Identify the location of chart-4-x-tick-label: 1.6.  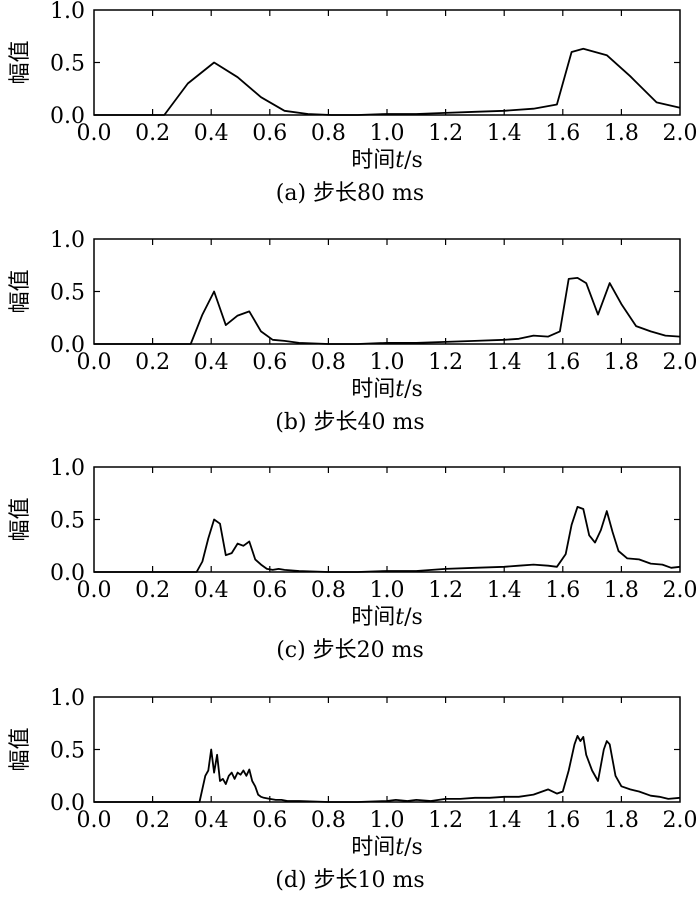
(562, 820).